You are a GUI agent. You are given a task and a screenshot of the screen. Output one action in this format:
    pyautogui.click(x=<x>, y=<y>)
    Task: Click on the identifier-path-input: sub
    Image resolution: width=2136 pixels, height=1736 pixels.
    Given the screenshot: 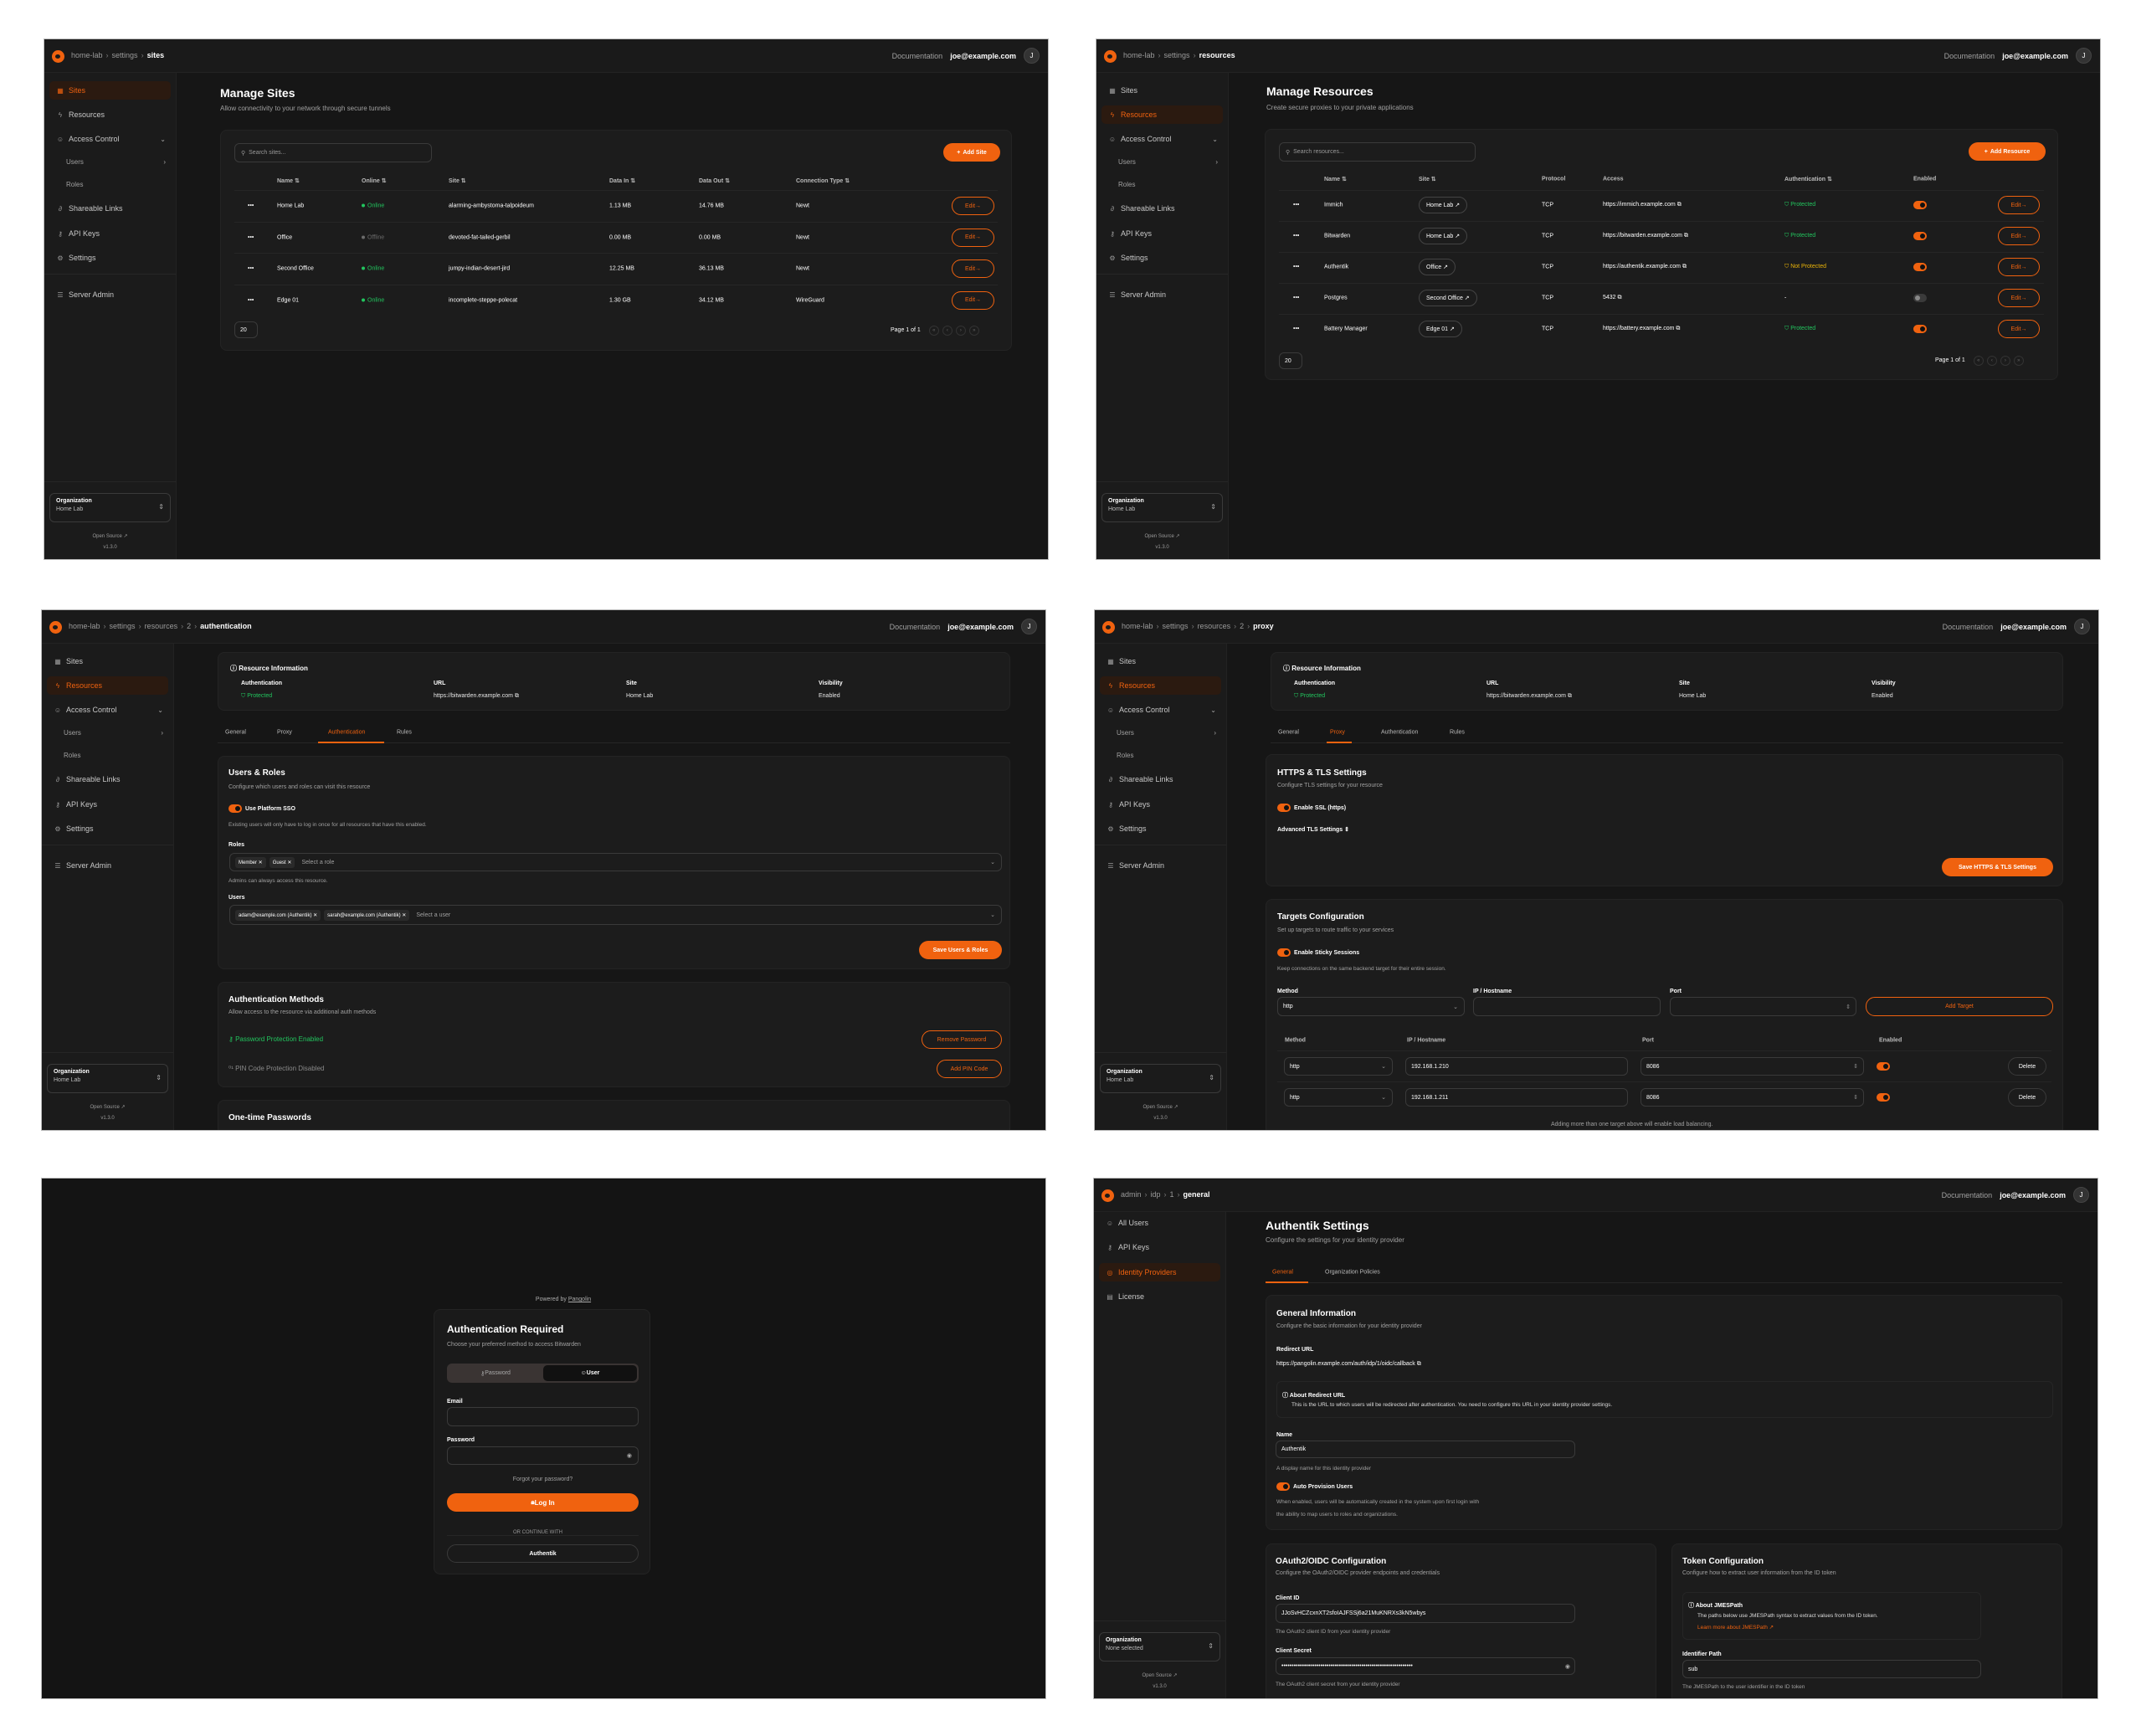 What is the action you would take?
    pyautogui.click(x=1831, y=1669)
    